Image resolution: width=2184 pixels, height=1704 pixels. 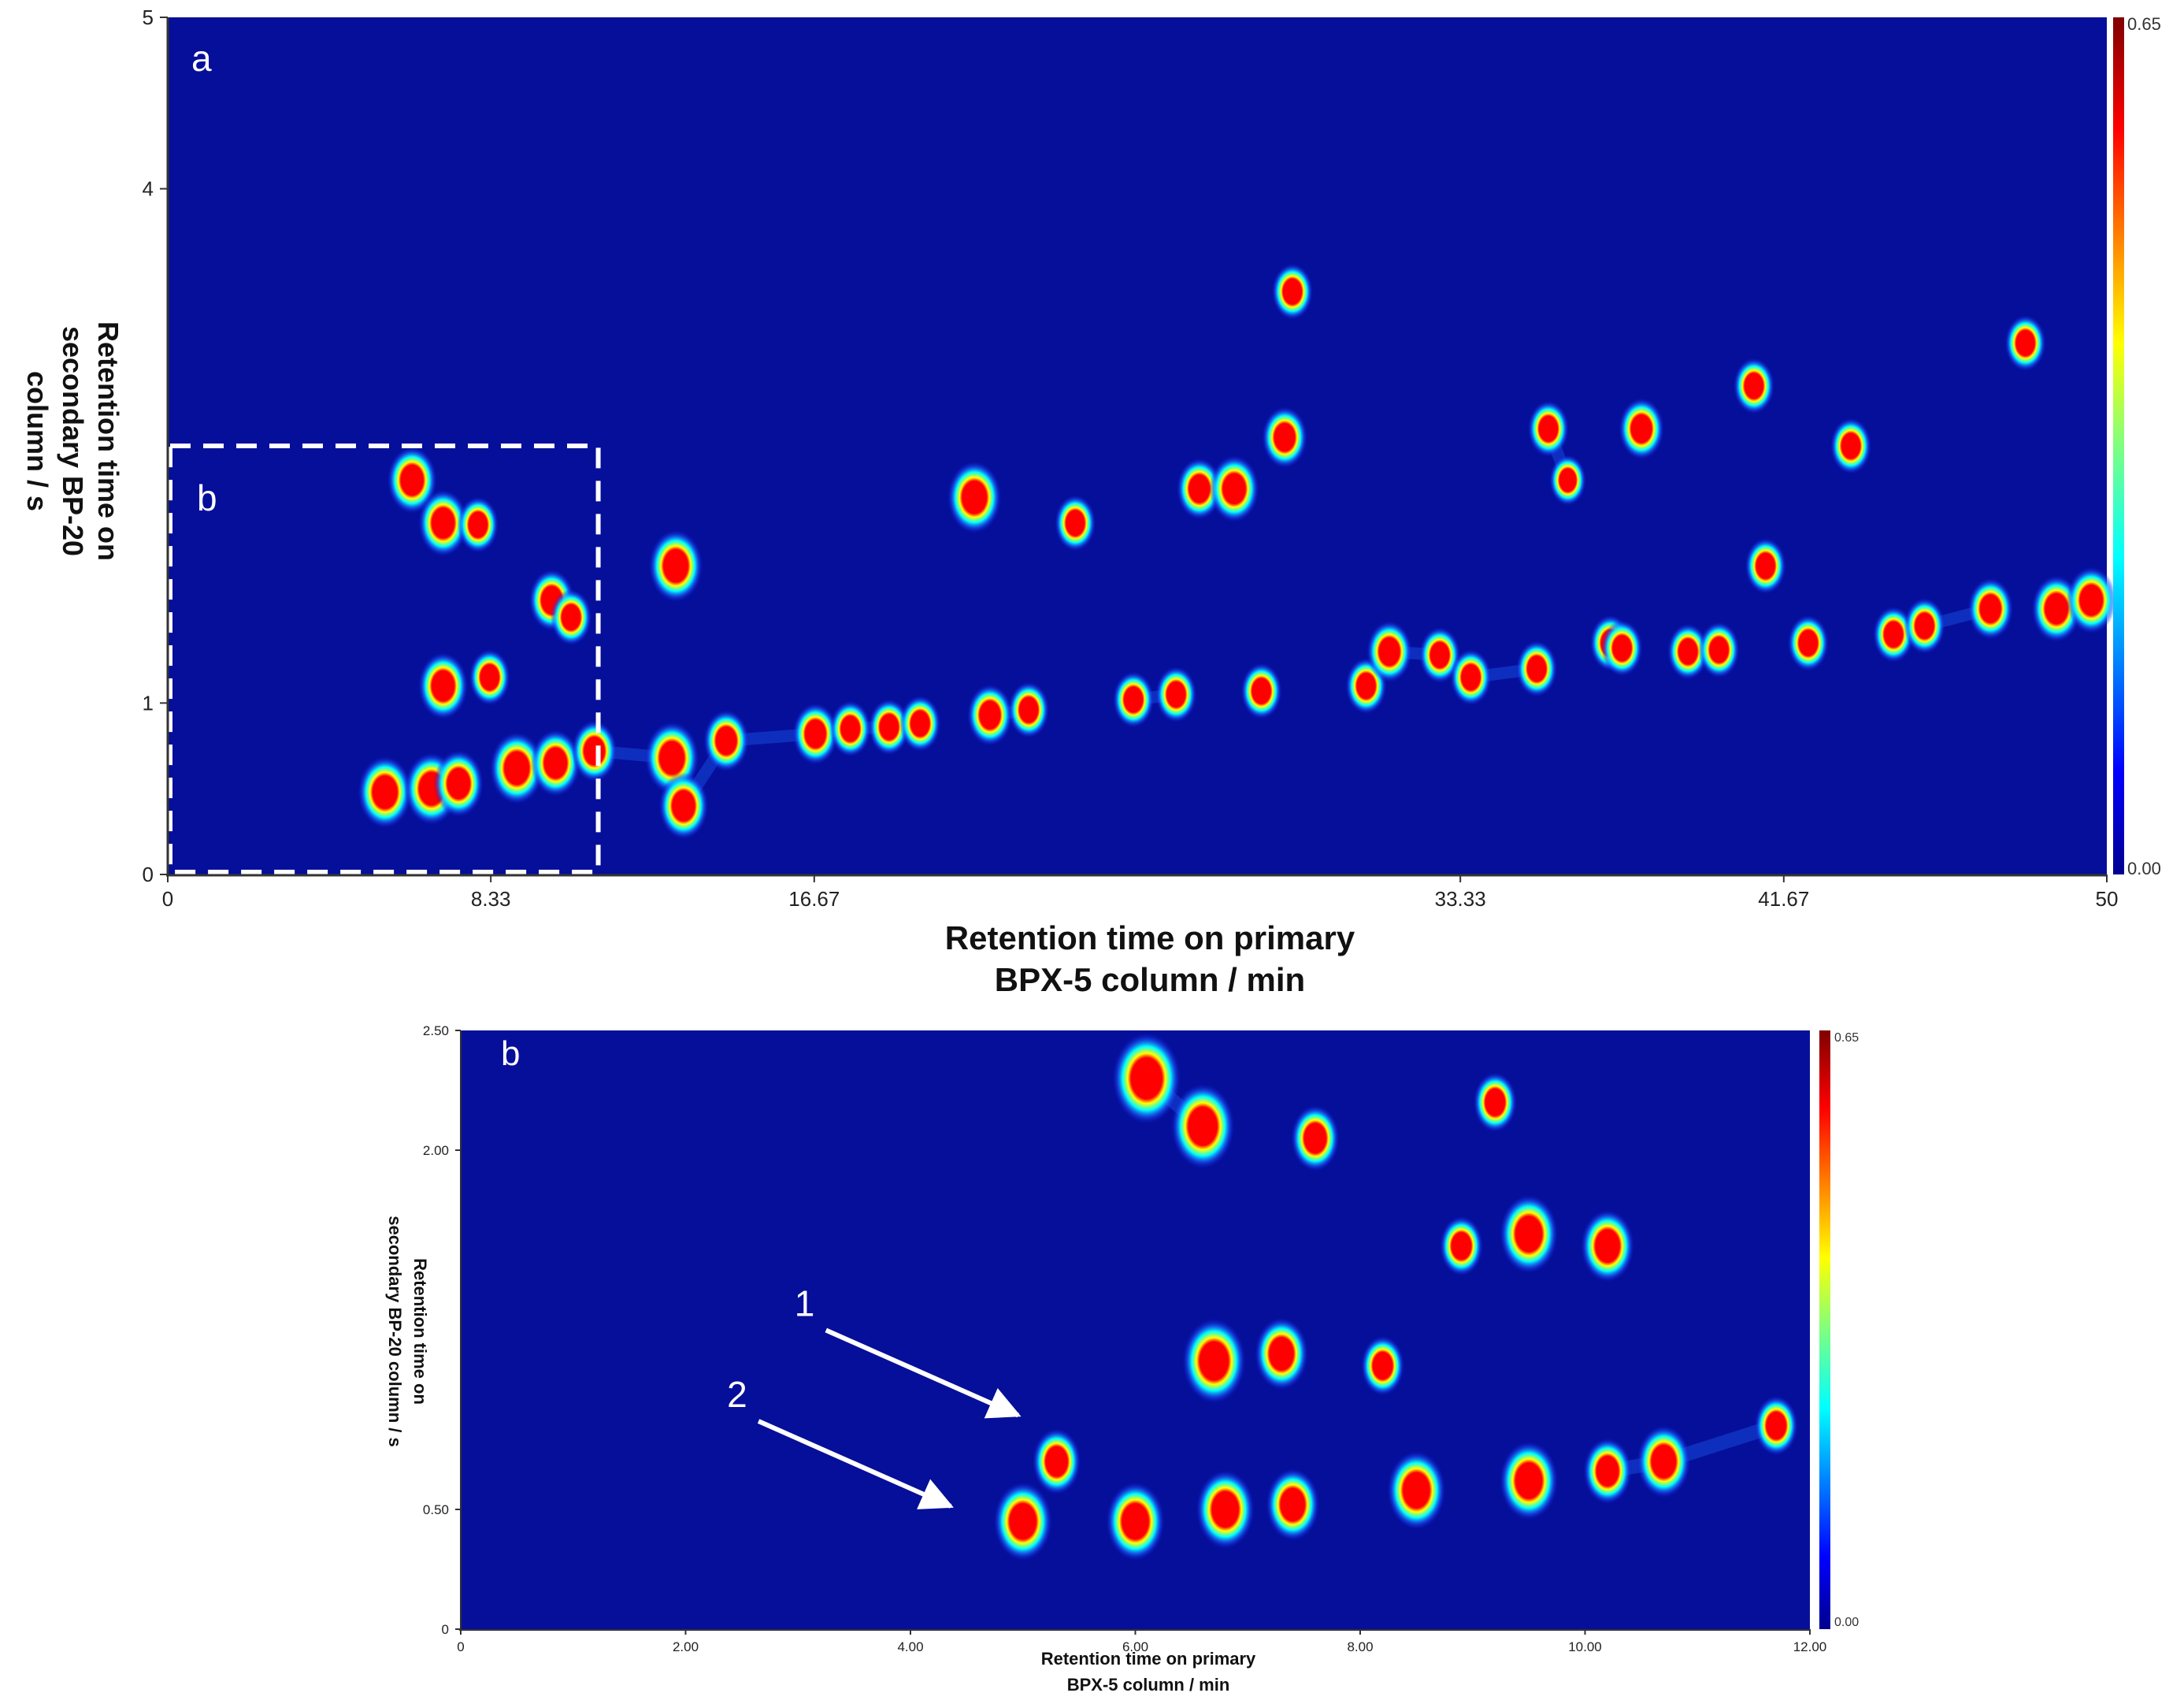 I want to click on panel-a-x-axis-title-line-1: Retention time on primary, so click(x=1150, y=937).